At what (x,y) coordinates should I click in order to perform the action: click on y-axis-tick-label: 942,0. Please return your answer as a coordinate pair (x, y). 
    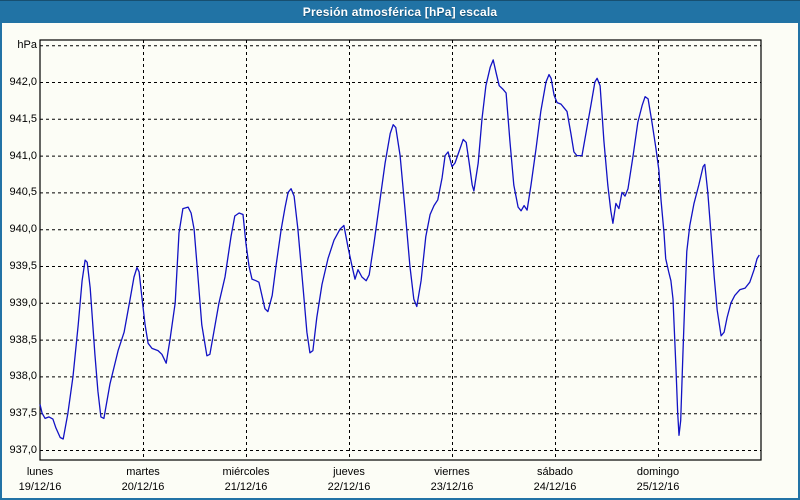
    Looking at the image, I should click on (23, 82).